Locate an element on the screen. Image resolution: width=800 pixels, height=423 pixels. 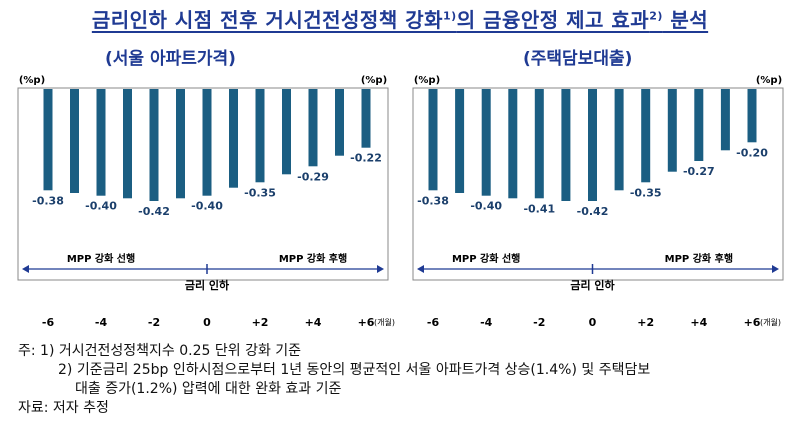
data-label: -0.29 is located at coordinates (313, 176).